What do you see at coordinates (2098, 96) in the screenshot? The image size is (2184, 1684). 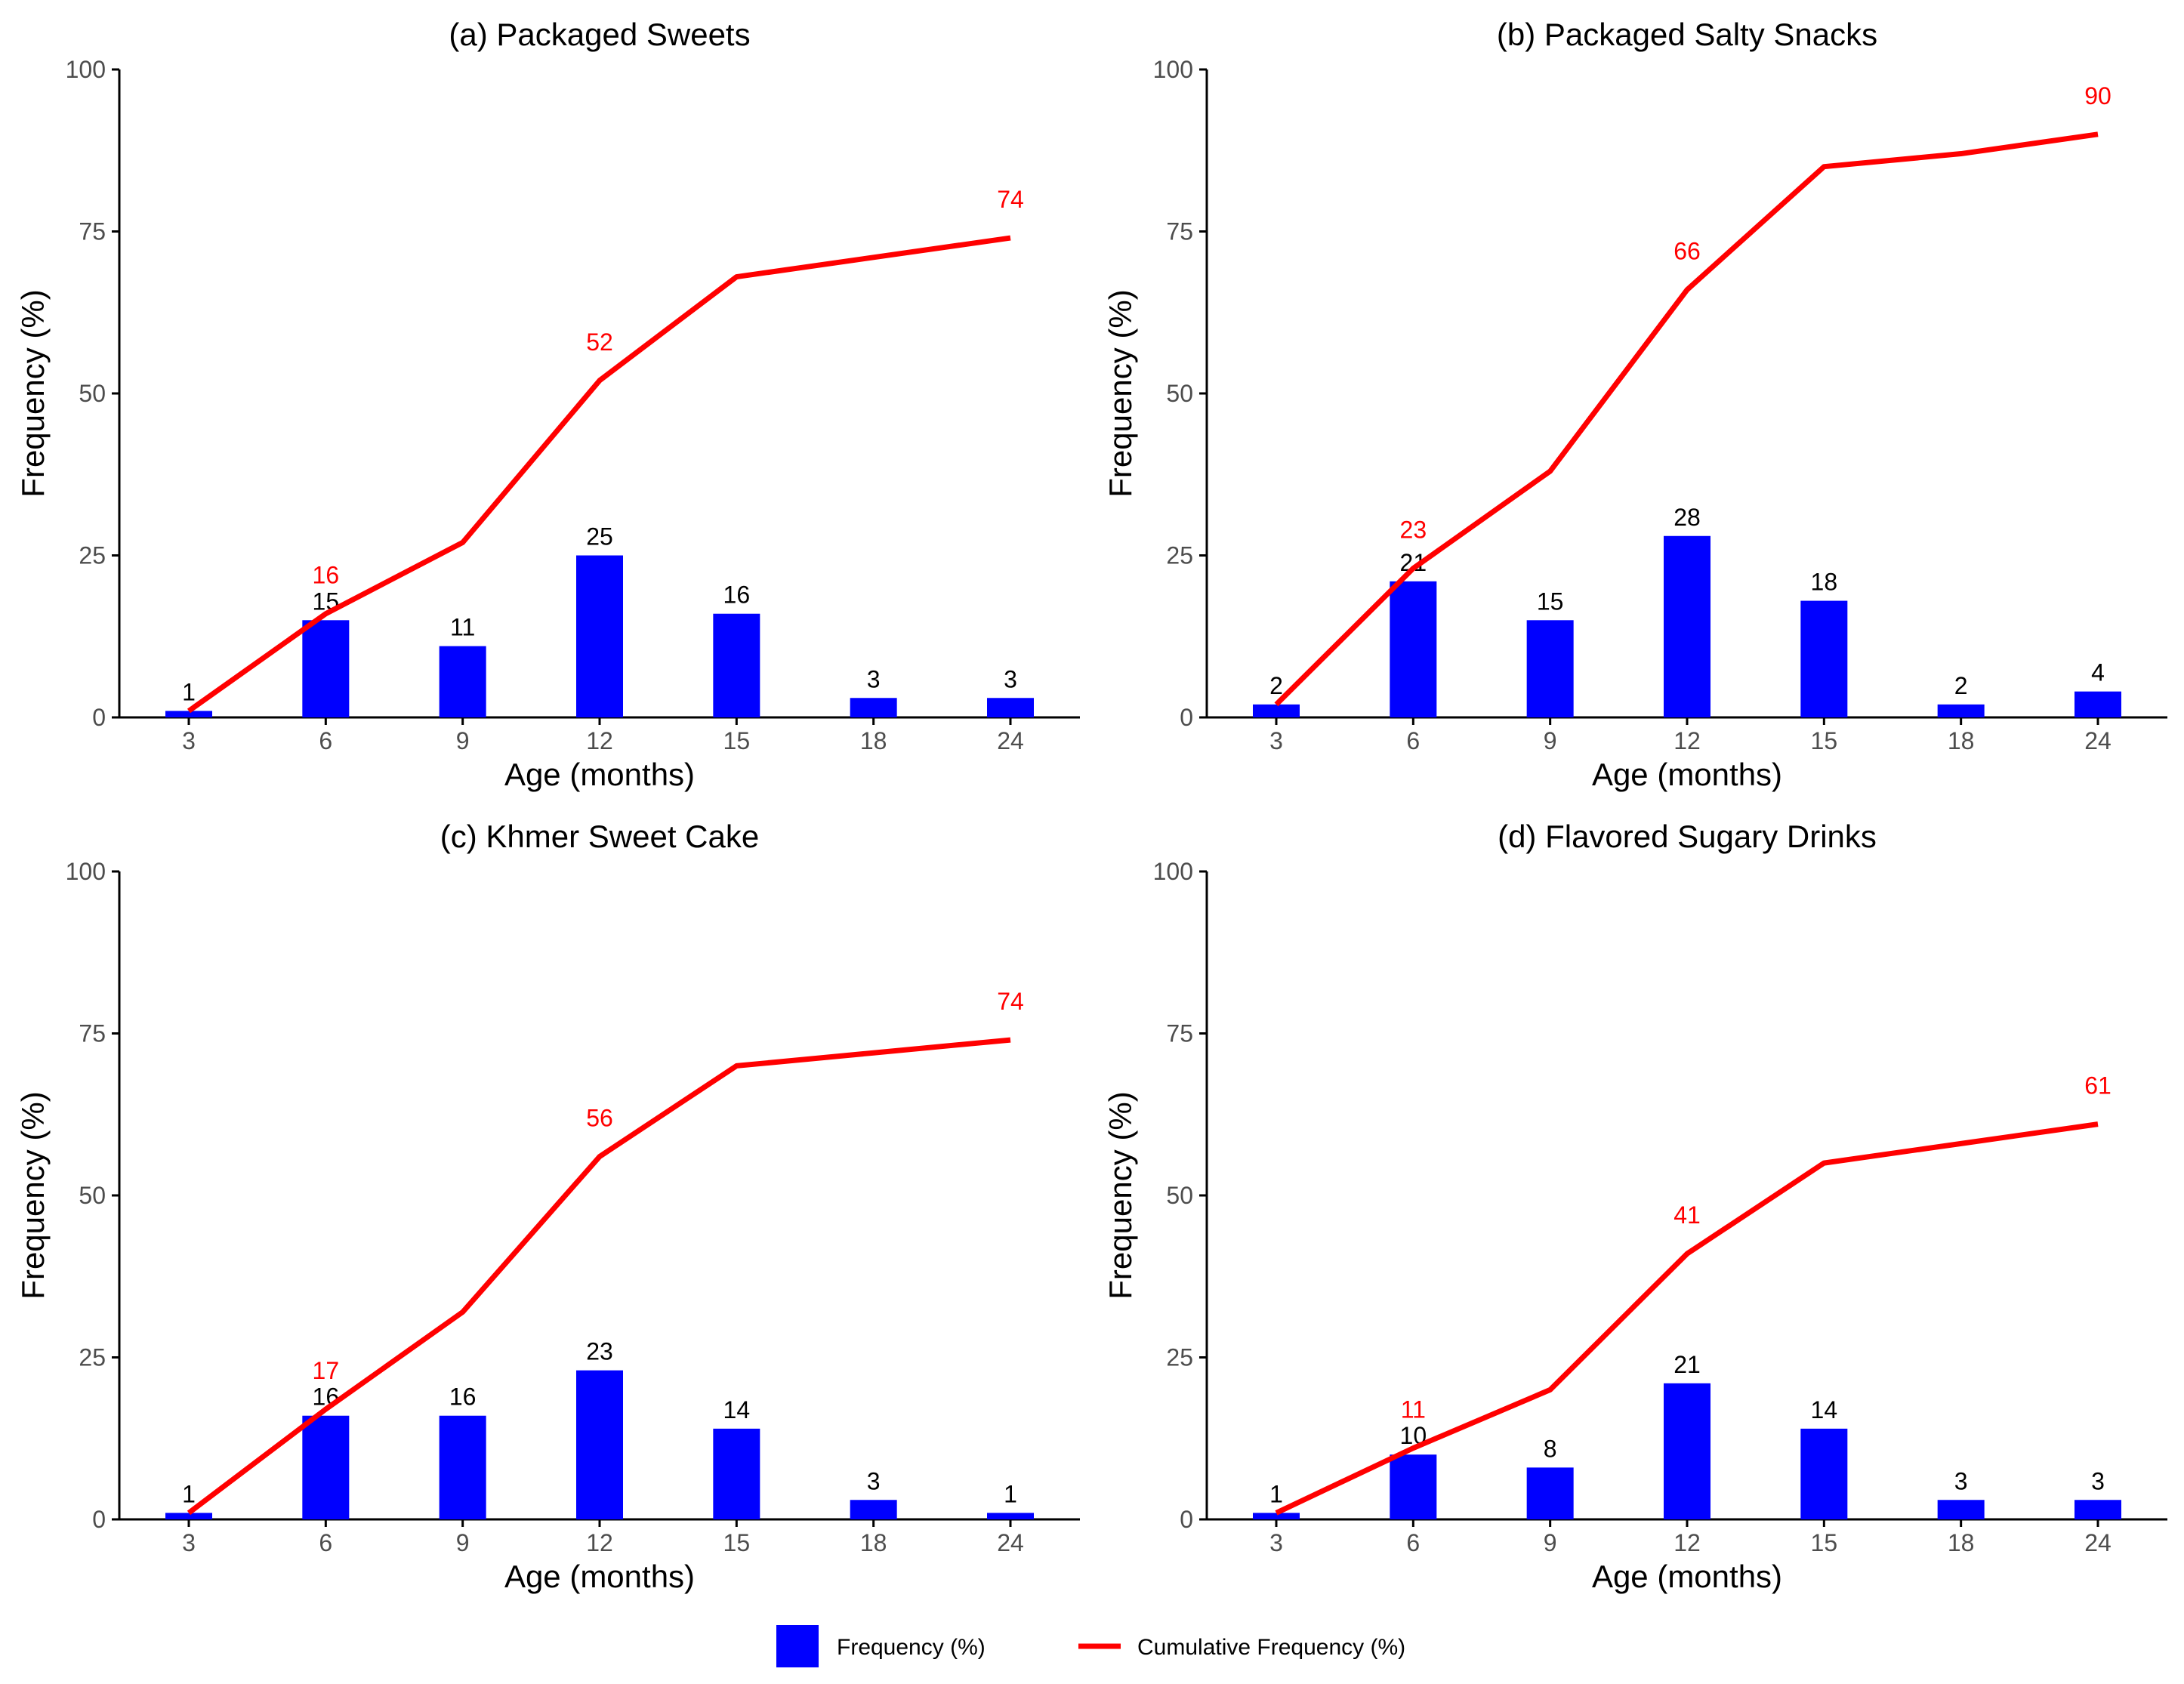 I see `cumulative-label: 90` at bounding box center [2098, 96].